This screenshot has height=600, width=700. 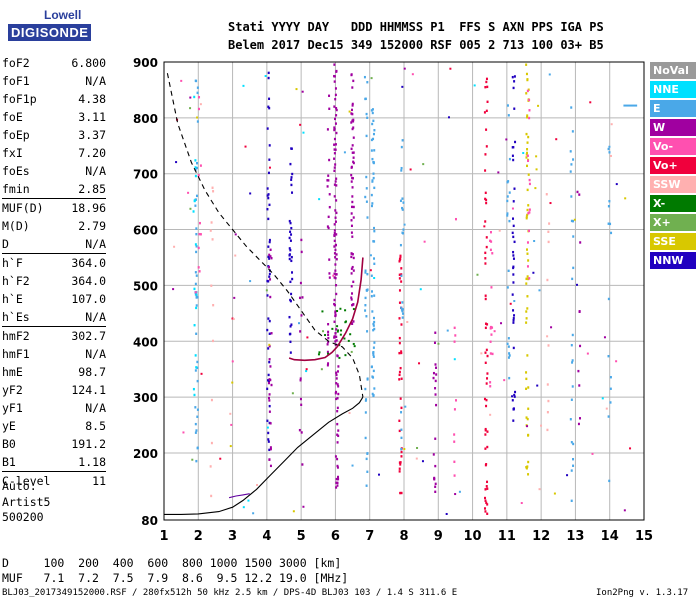 What do you see at coordinates (673, 89) in the screenshot?
I see `legend-item-nne: NNE` at bounding box center [673, 89].